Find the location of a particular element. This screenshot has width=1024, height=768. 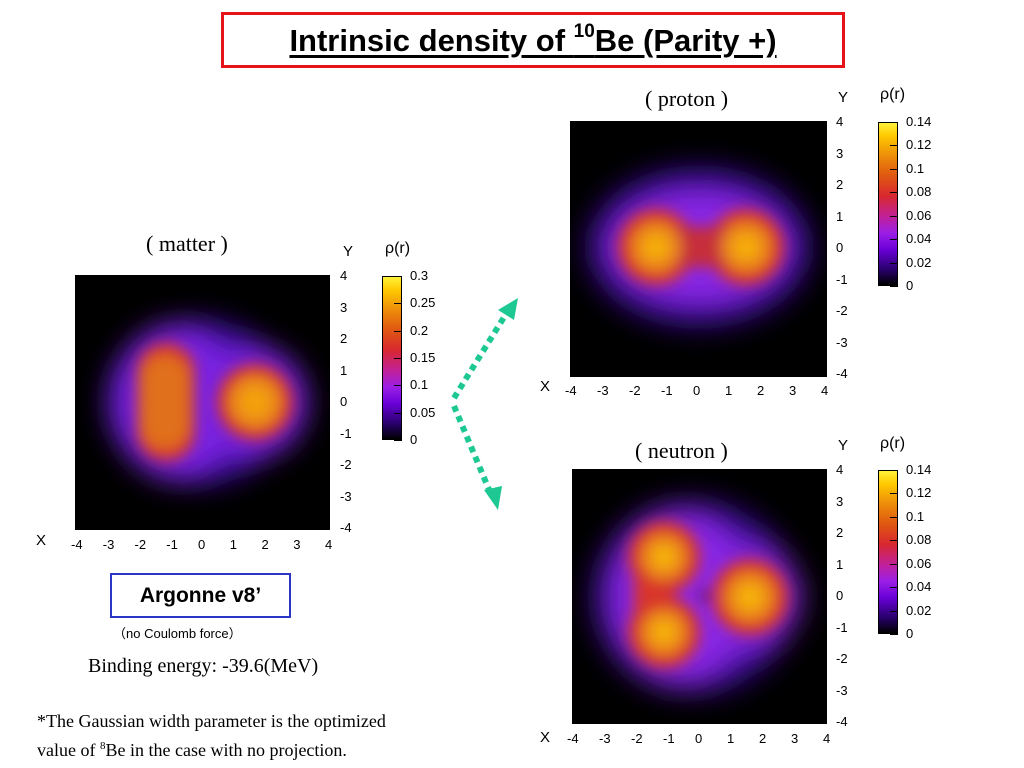

neutron-x-tick-label: -3 is located at coordinates (605, 738).